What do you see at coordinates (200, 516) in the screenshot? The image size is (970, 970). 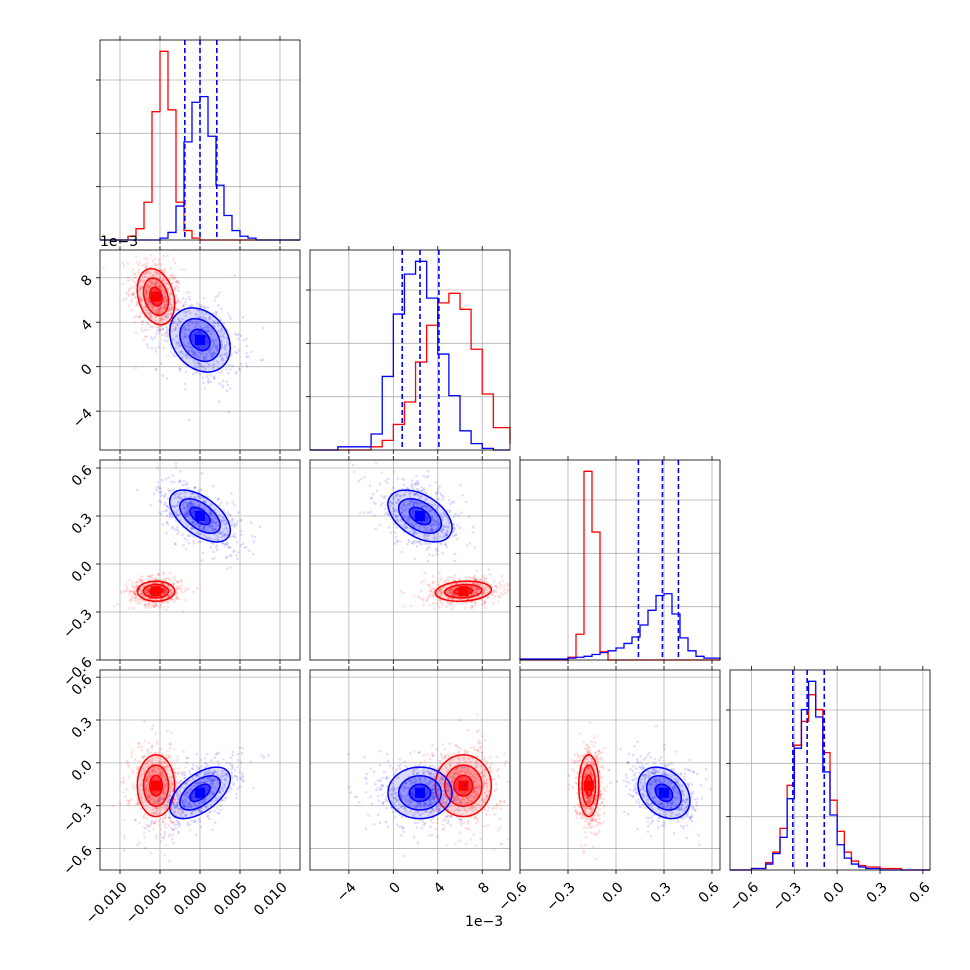 I see `density-peak-blue` at bounding box center [200, 516].